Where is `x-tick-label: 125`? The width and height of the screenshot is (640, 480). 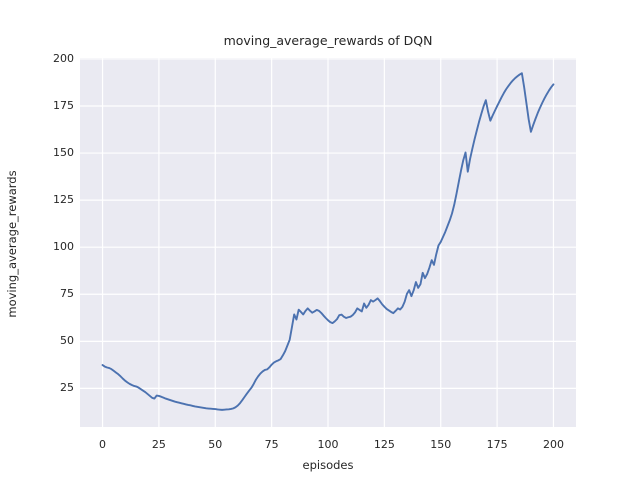
x-tick-label: 125 is located at coordinates (384, 444).